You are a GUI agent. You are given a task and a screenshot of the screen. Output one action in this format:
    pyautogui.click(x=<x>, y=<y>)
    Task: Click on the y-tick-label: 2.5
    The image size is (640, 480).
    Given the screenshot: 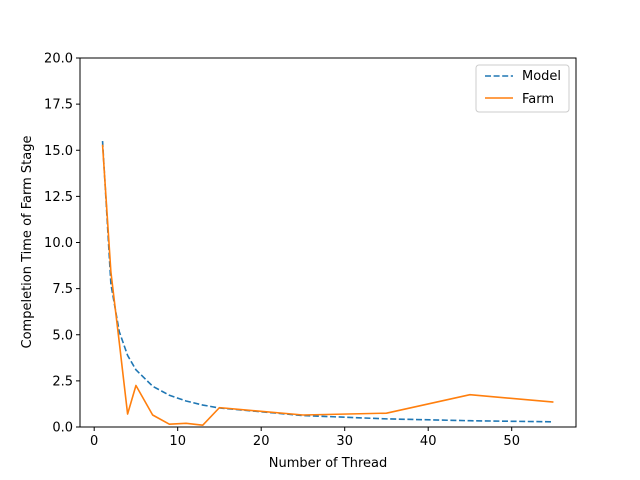 What is the action you would take?
    pyautogui.click(x=62, y=381)
    